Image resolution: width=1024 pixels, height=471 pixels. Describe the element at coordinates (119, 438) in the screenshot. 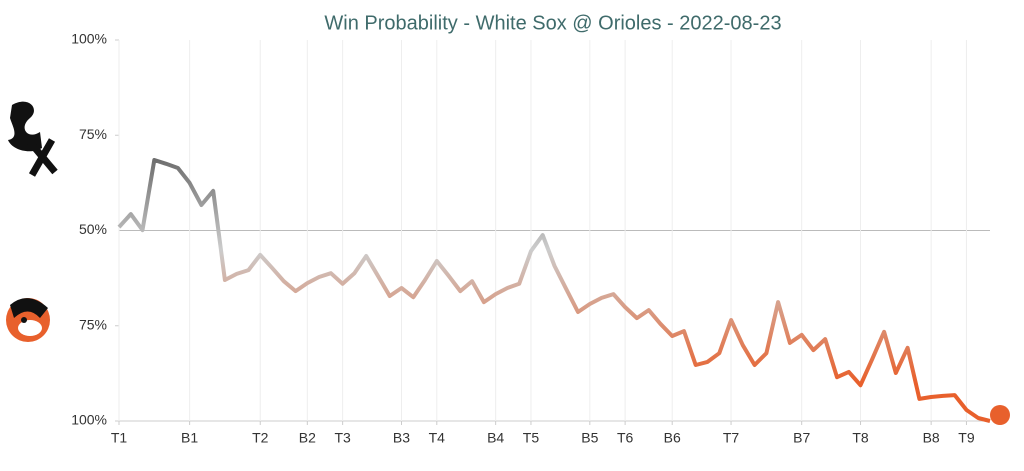

I see `x-tick-label: T1` at that location.